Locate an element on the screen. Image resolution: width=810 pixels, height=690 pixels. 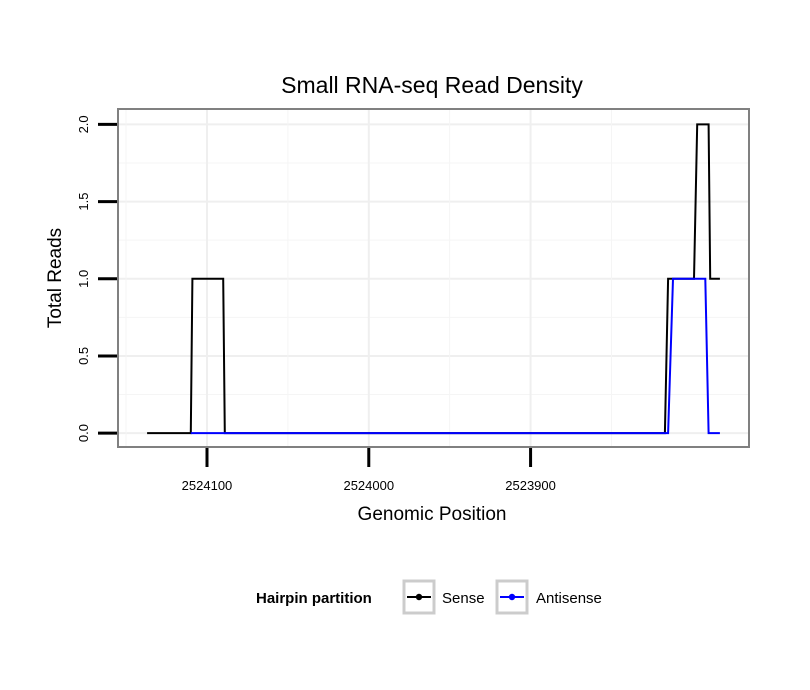
legend-marker-antisense is located at coordinates (512, 597).